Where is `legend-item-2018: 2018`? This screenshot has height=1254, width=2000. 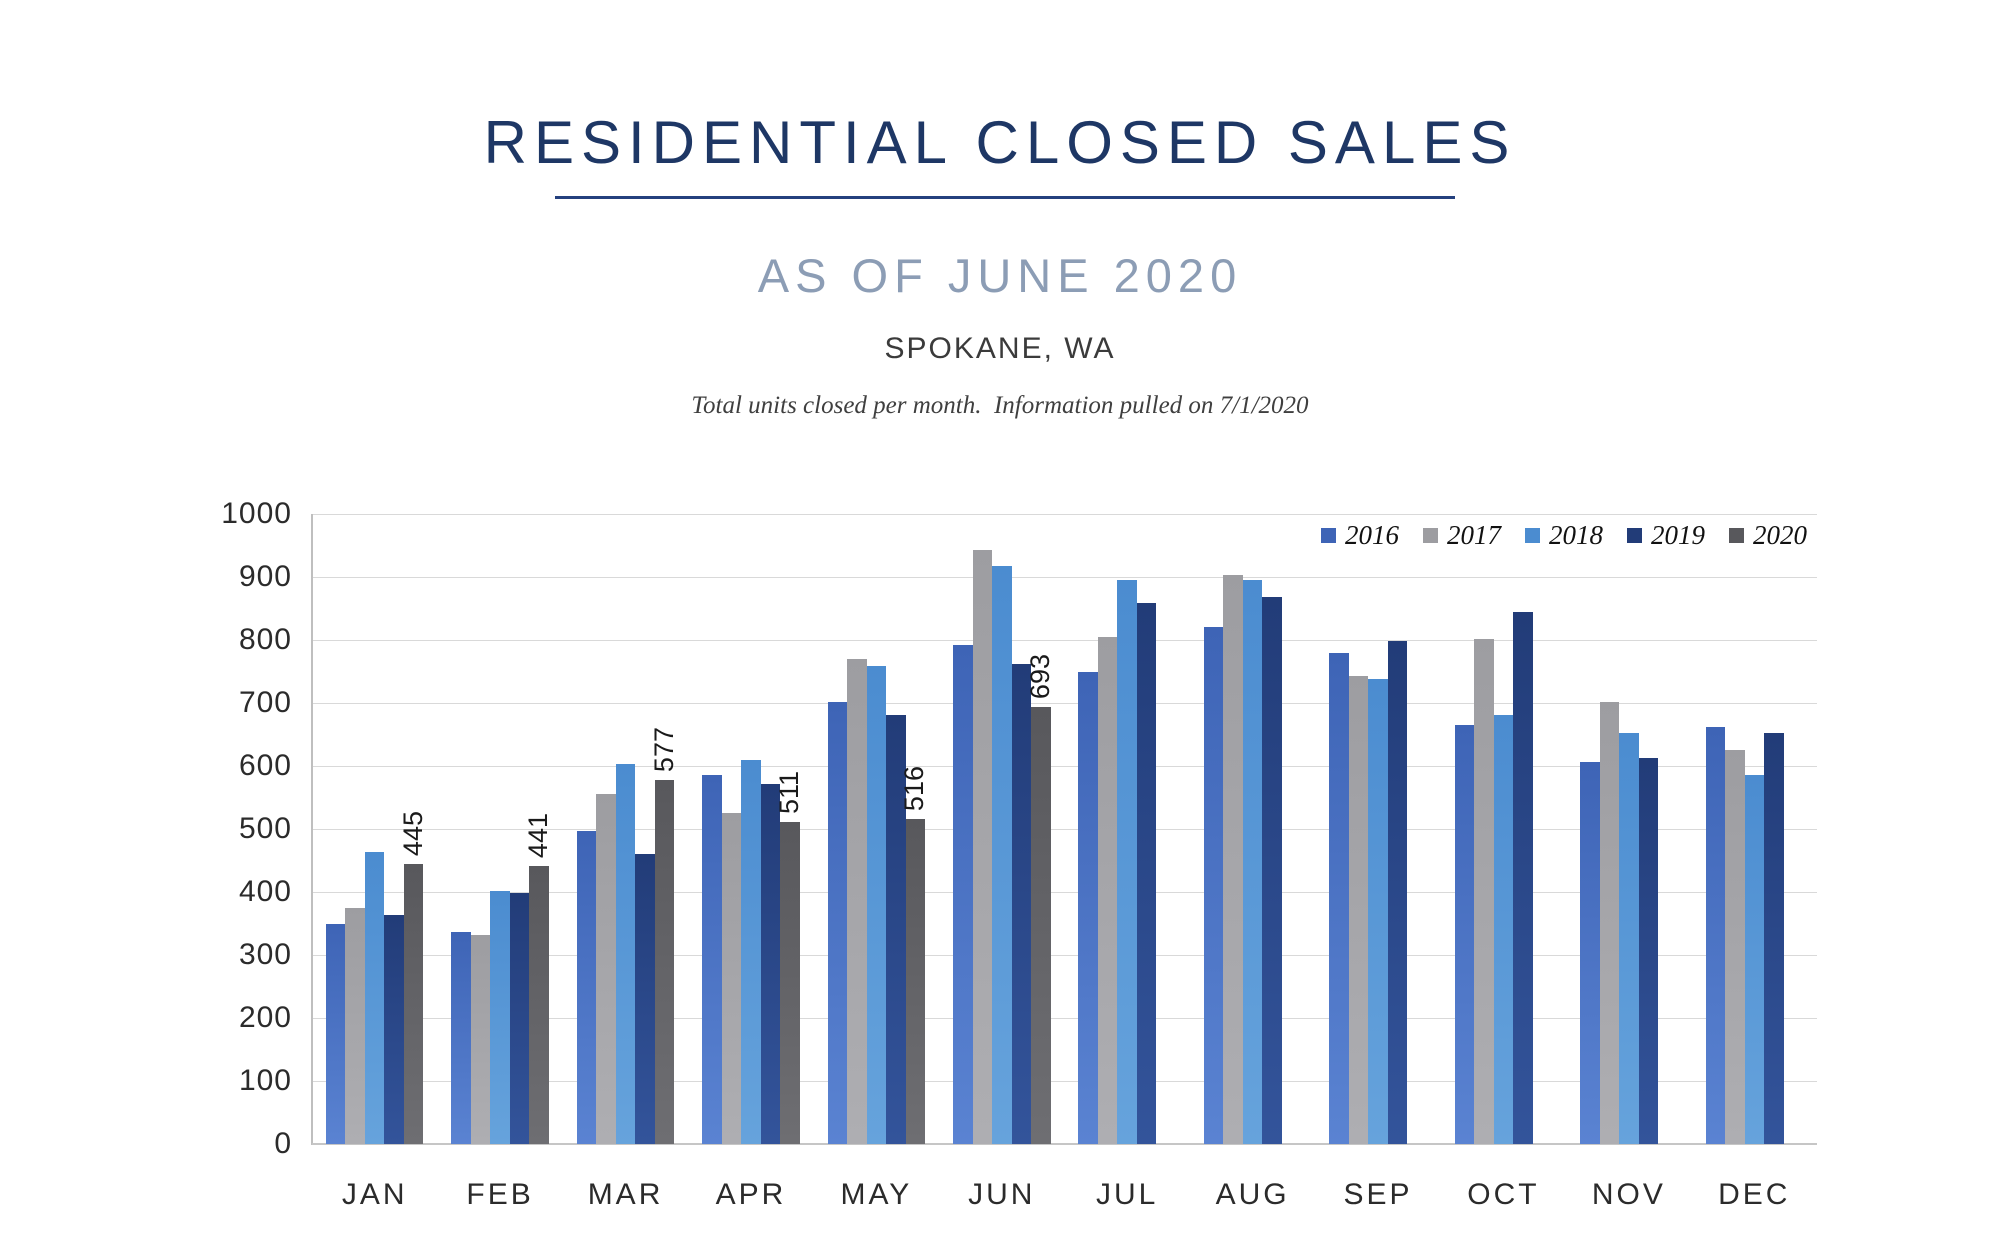
legend-item-2018: 2018 is located at coordinates (1564, 535).